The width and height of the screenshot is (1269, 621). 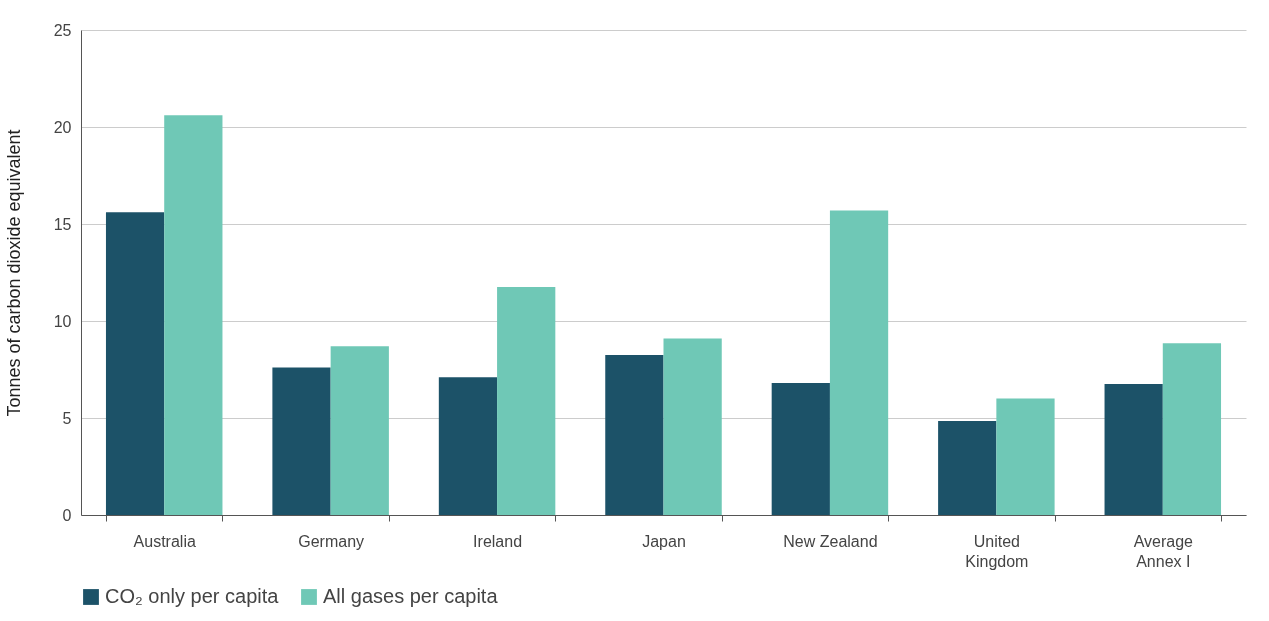 I want to click on y-tick-label: 20, so click(x=62, y=127).